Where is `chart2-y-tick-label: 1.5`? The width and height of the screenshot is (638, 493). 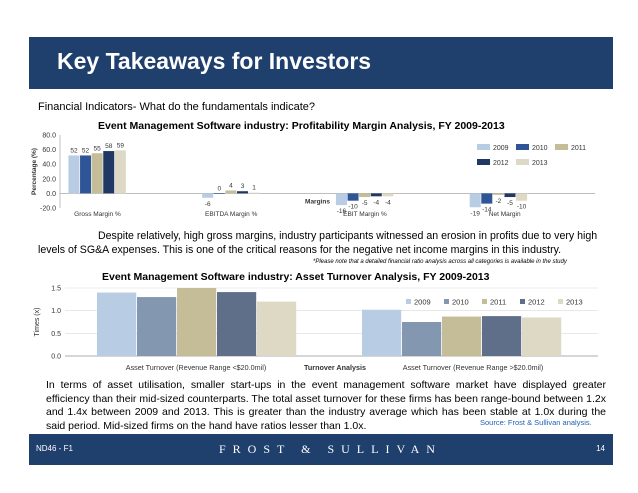 chart2-y-tick-label: 1.5 is located at coordinates (56, 289).